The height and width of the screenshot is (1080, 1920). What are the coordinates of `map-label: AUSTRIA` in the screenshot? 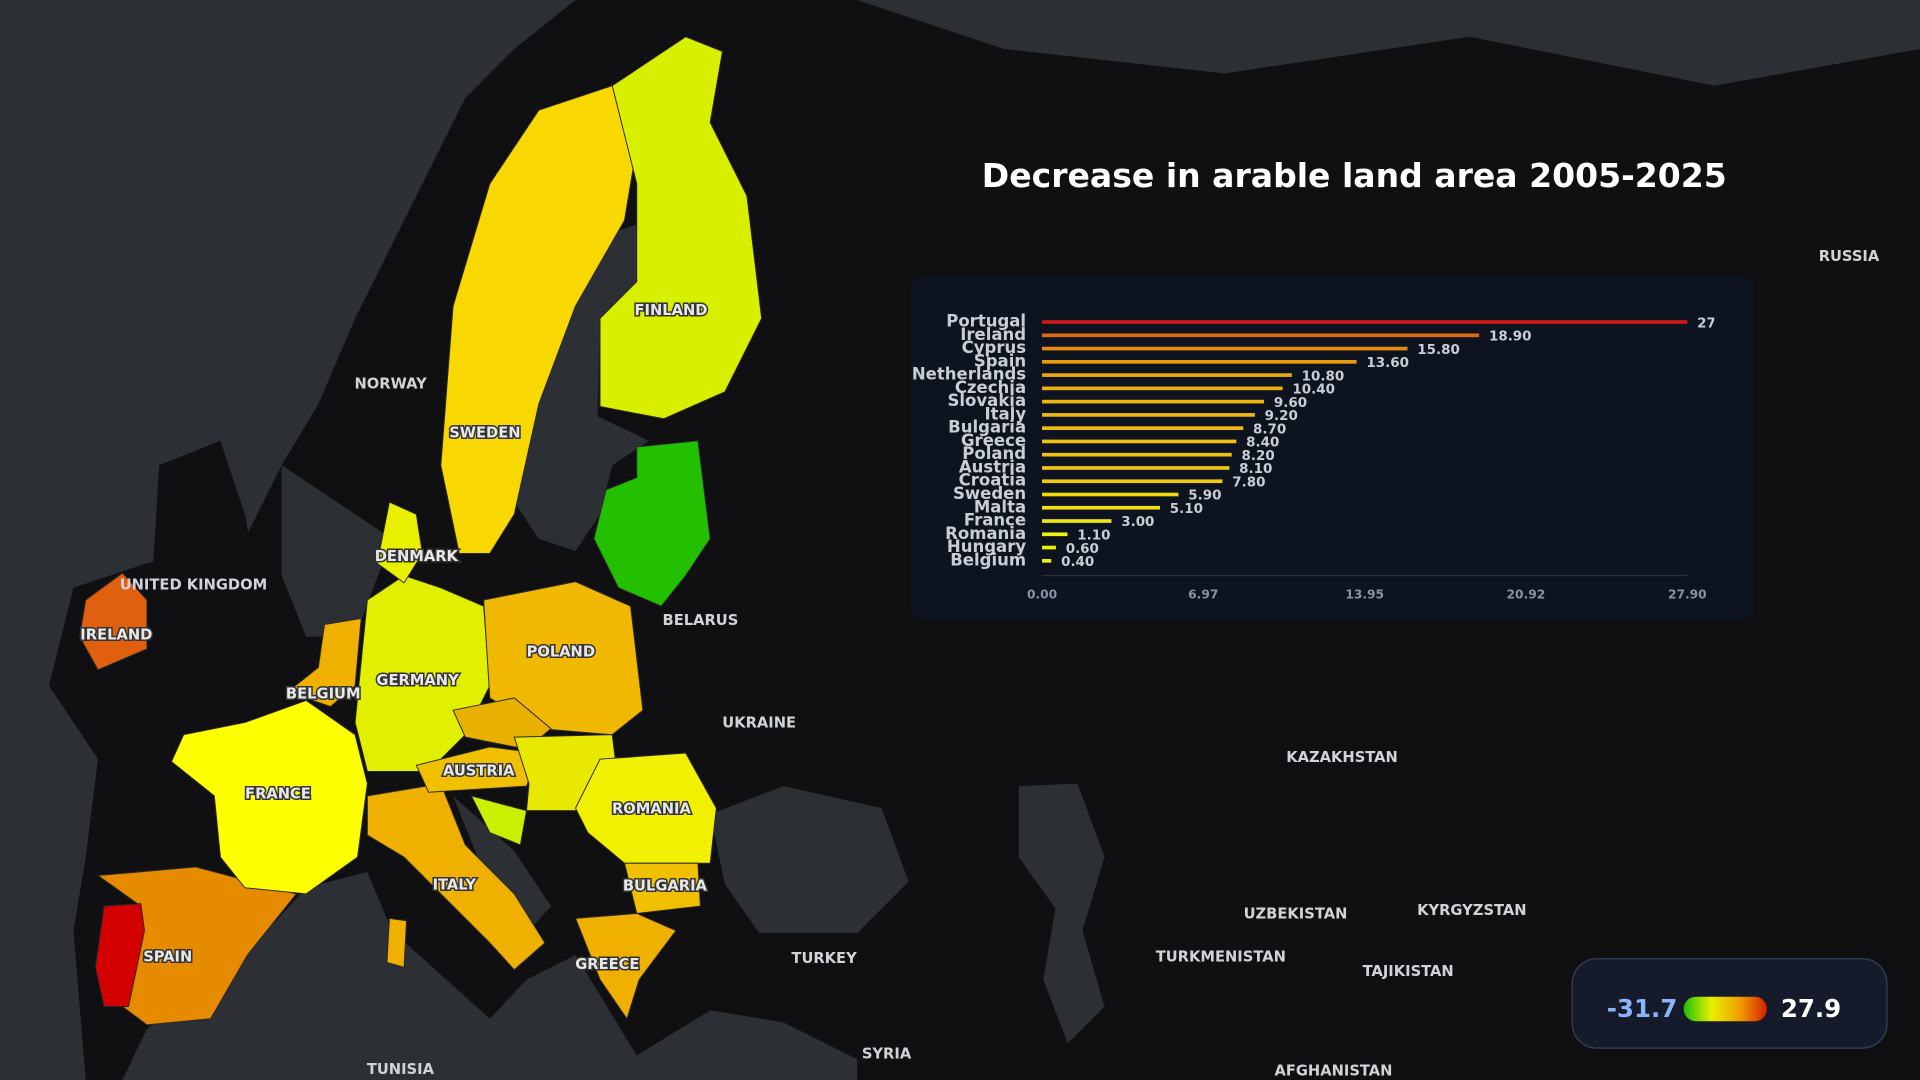 It's located at (479, 770).